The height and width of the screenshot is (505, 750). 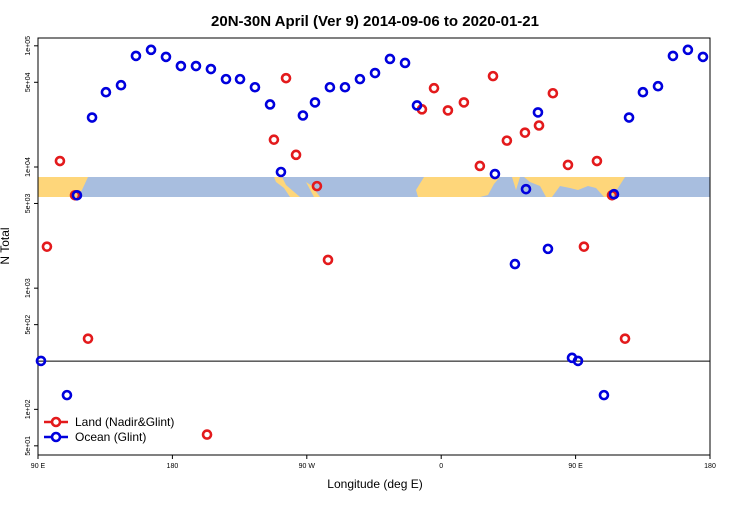 I want to click on y-tick-label: 1e+03, so click(x=28, y=288).